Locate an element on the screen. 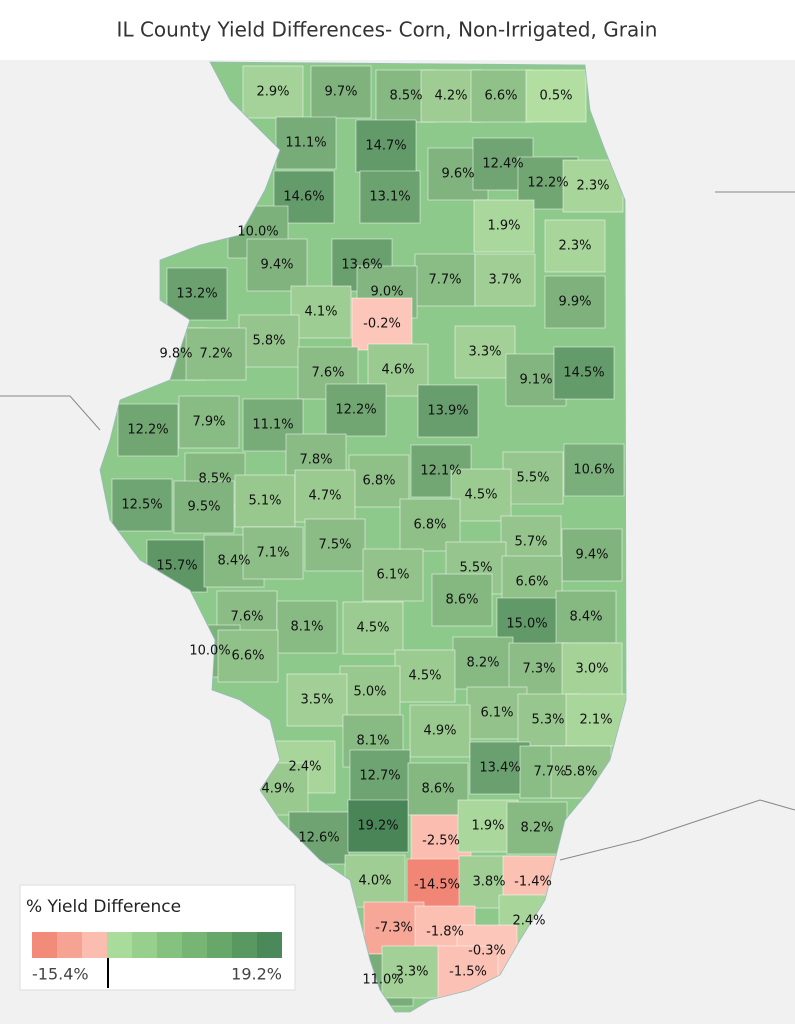  county-label: 8.4% is located at coordinates (585, 617).